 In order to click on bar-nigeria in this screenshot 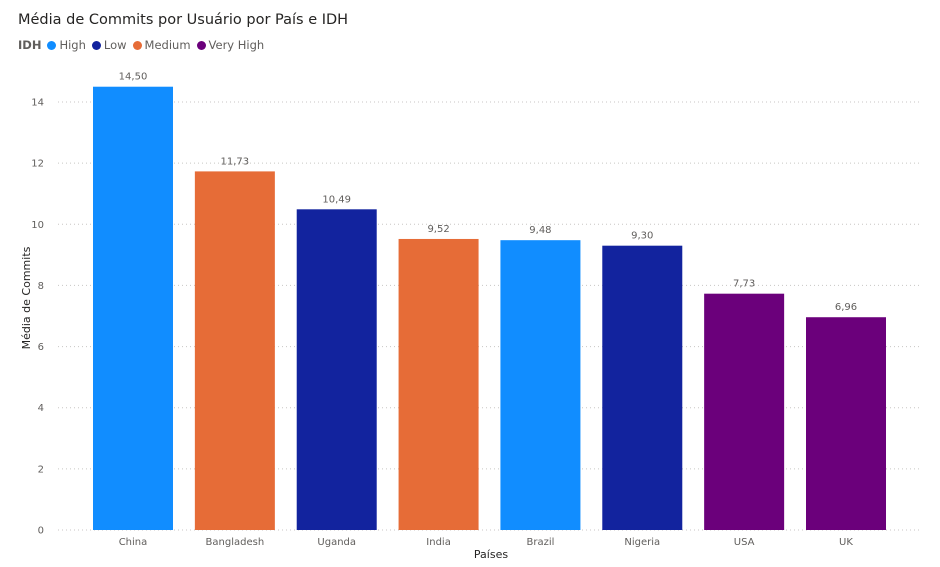, I will do `click(642, 387)`.